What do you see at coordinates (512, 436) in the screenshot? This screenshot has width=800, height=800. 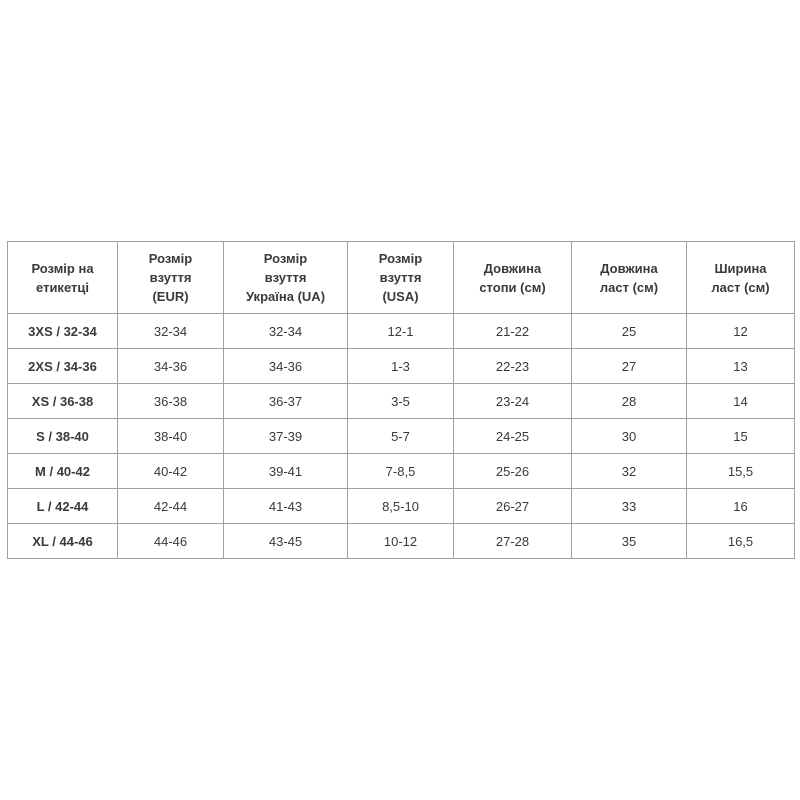 I see `table-cell: 24-25` at bounding box center [512, 436].